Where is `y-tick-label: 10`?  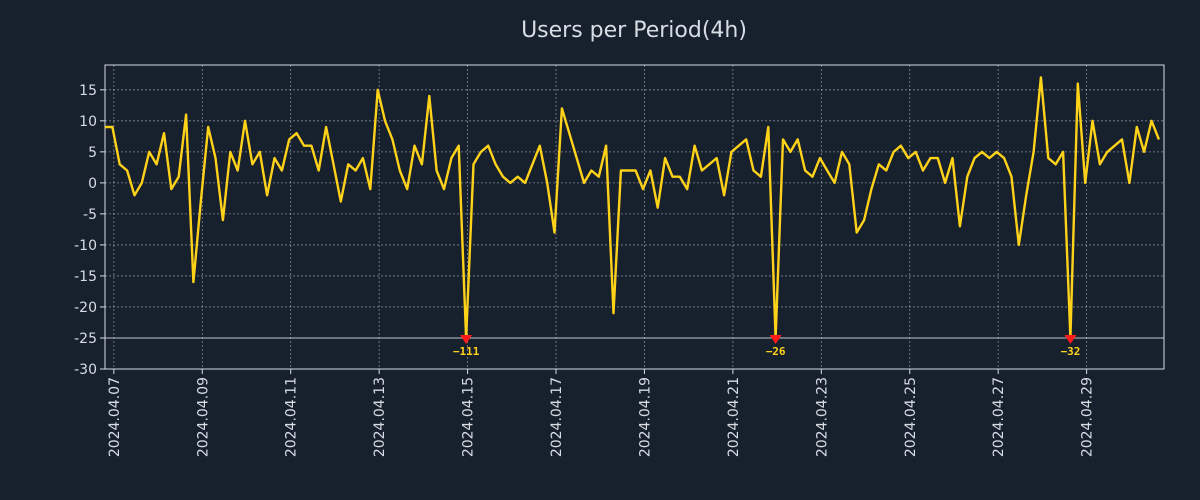
y-tick-label: 10 is located at coordinates (88, 122).